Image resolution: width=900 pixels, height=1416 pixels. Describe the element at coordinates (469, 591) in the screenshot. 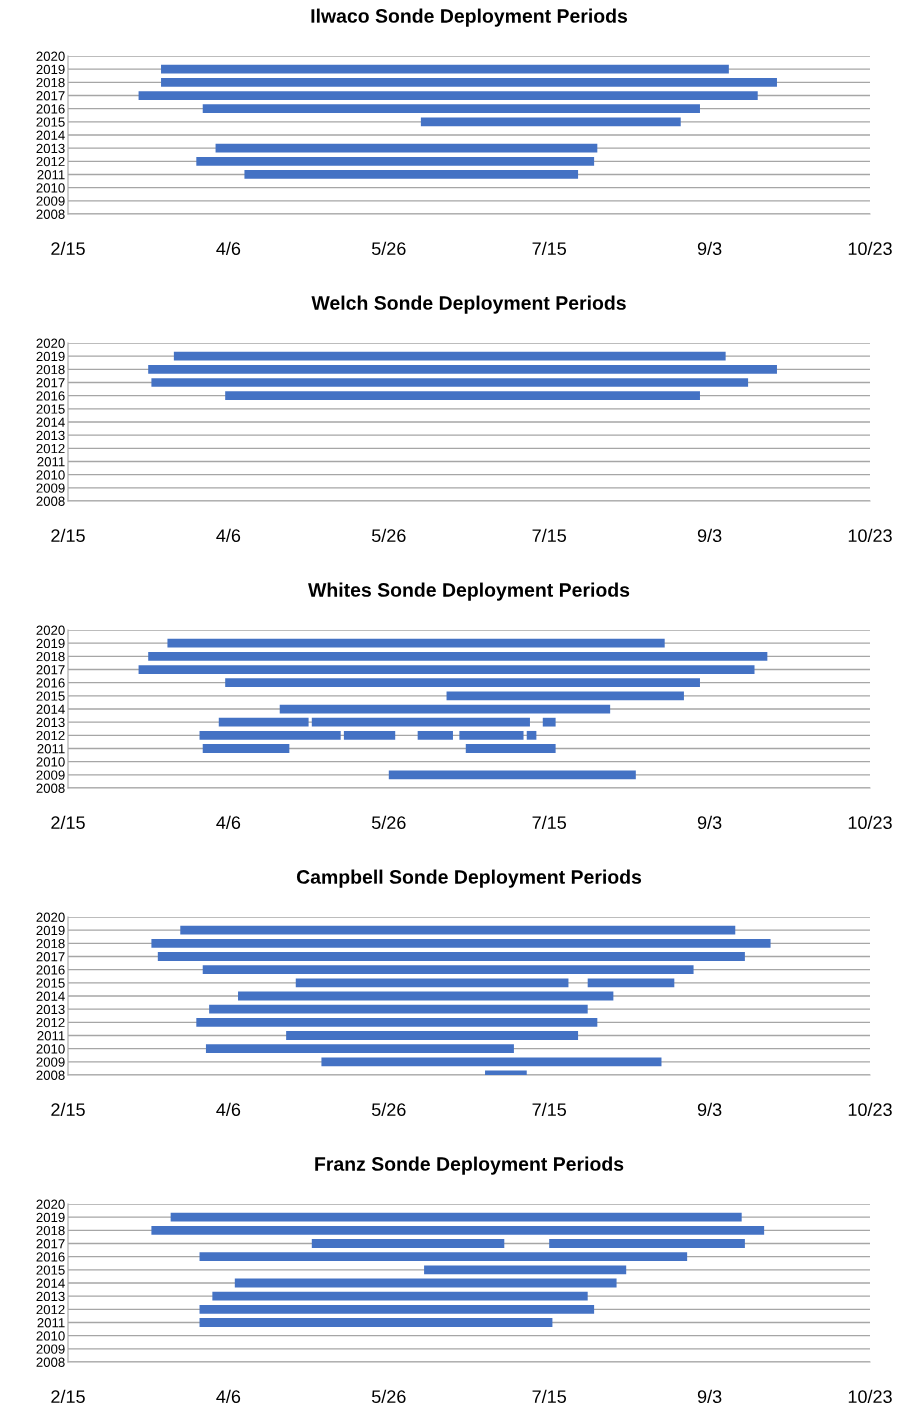

I see `chart-title: Whites Sonde Deployment Periods` at that location.